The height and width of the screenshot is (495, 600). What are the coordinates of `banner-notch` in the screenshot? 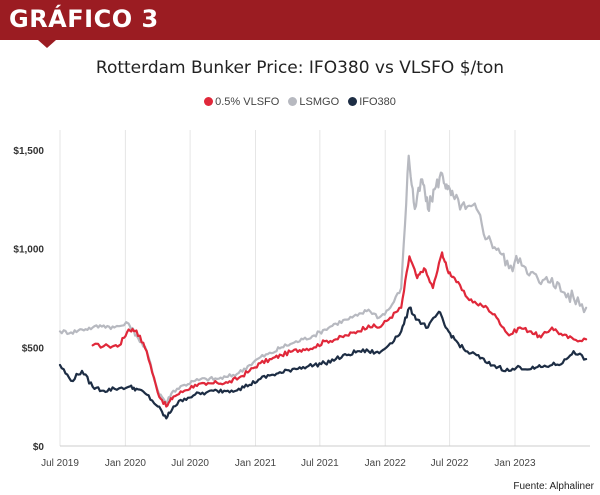 It's located at (47, 44).